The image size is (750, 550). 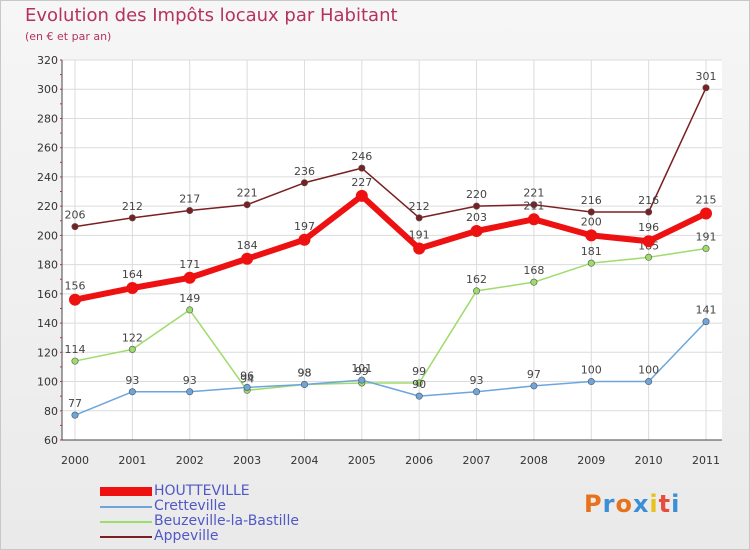 What do you see at coordinates (189, 264) in the screenshot?
I see `data-label: 171` at bounding box center [189, 264].